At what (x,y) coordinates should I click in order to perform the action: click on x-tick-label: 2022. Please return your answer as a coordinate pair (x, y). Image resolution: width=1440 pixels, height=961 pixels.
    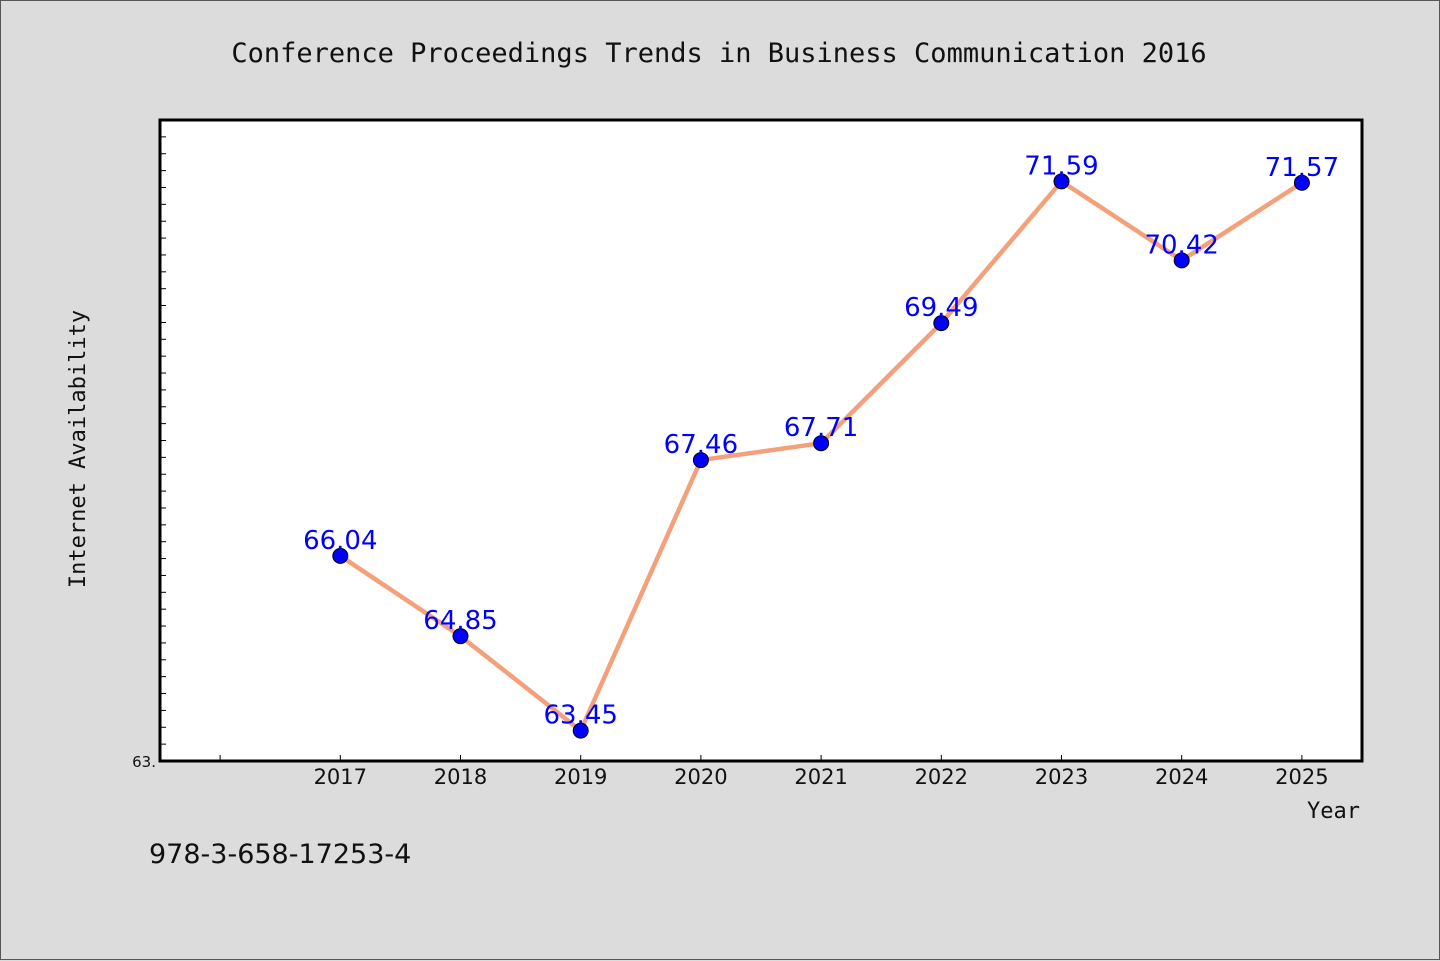
    Looking at the image, I should click on (941, 777).